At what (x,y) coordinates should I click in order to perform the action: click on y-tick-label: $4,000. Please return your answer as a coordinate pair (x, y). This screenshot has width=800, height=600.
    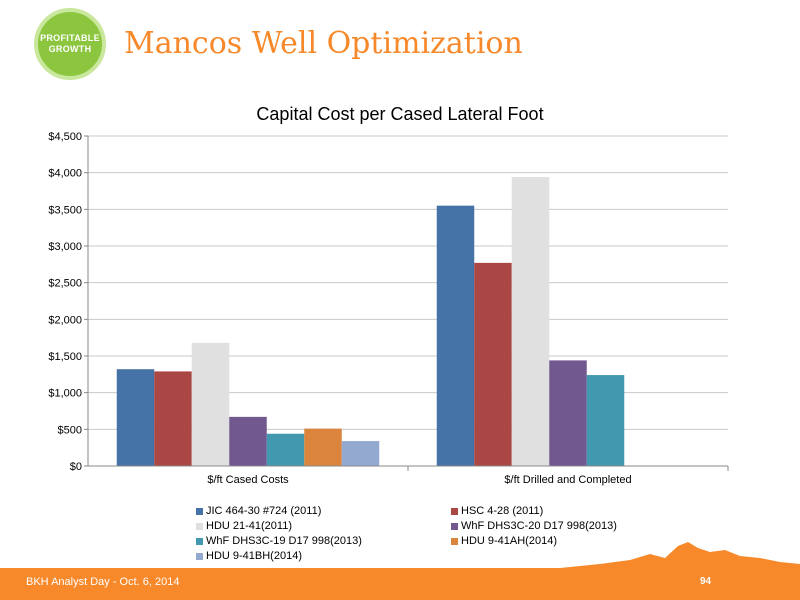
    Looking at the image, I should click on (65, 174).